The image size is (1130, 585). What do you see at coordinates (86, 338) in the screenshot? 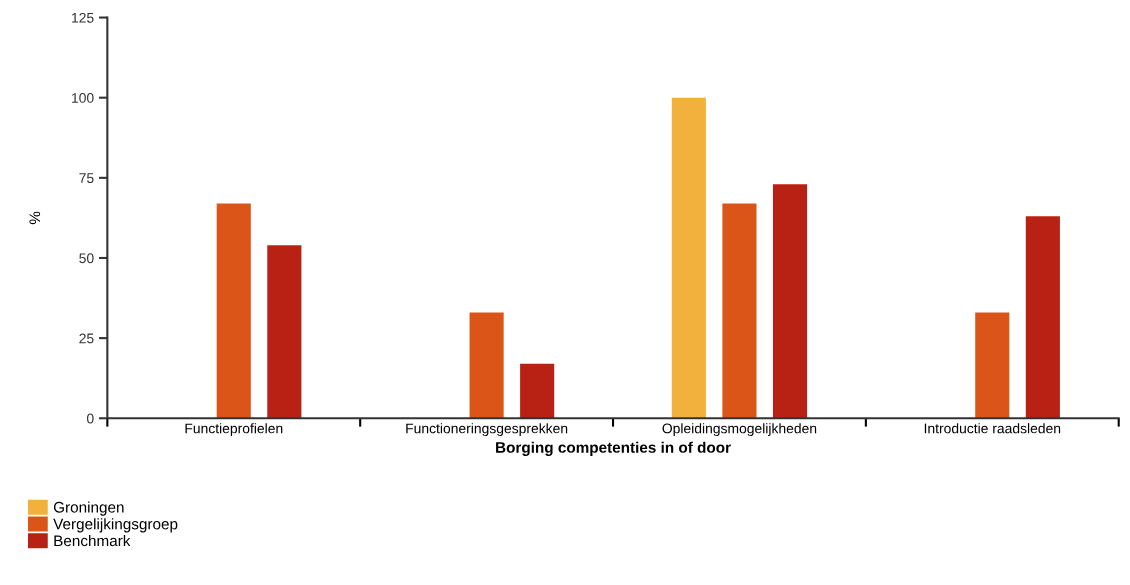
I see `y-tick-label: 25` at bounding box center [86, 338].